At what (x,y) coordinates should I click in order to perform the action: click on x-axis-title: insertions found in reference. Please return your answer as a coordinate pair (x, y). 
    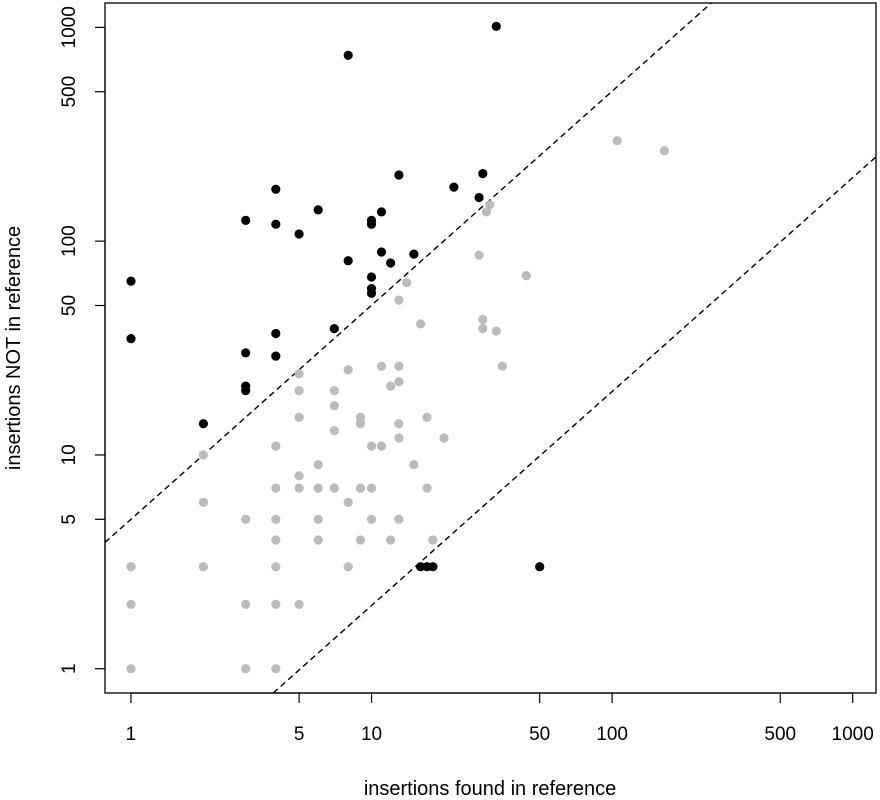
    Looking at the image, I should click on (490, 789).